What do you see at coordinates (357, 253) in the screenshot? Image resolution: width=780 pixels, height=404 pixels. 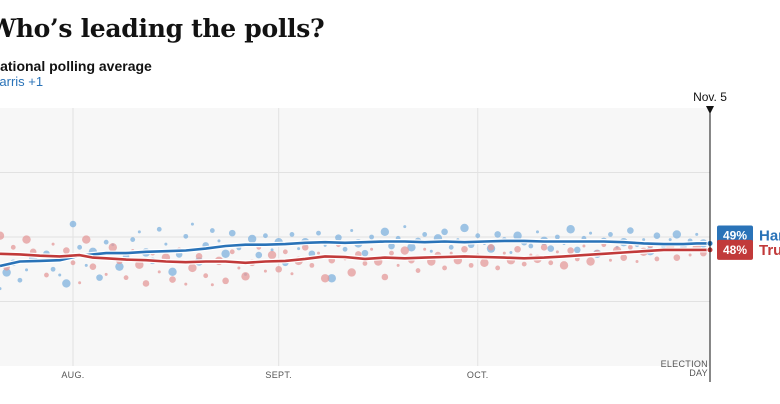 I see `average-lines` at bounding box center [357, 253].